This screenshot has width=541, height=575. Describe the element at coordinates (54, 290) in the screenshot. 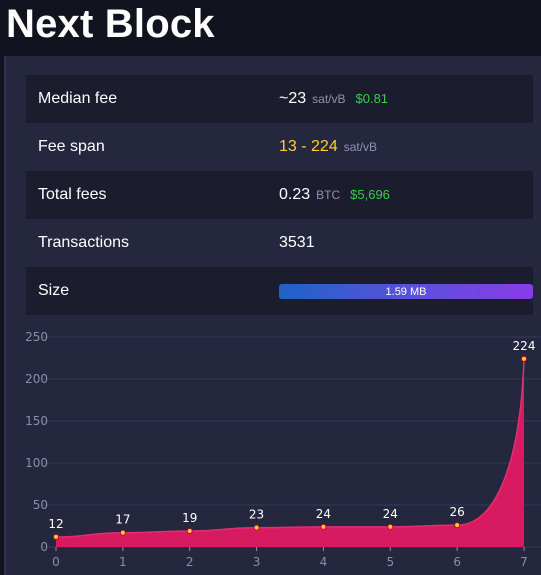

I see `size-label: Size` at that location.